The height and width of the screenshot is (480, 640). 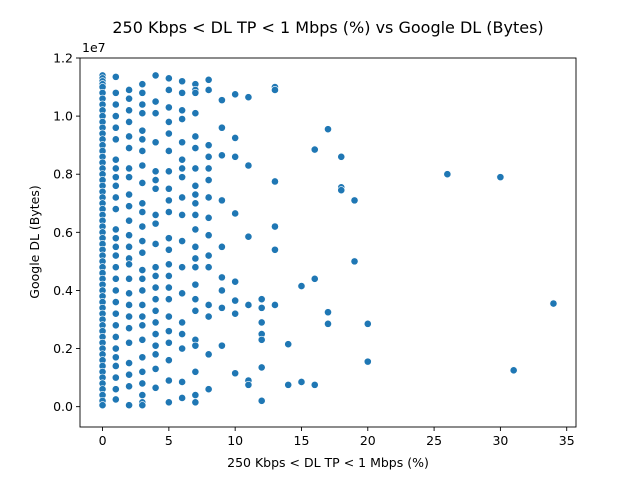 What do you see at coordinates (63, 174) in the screenshot?
I see `y-tick-label: 0.8` at bounding box center [63, 174].